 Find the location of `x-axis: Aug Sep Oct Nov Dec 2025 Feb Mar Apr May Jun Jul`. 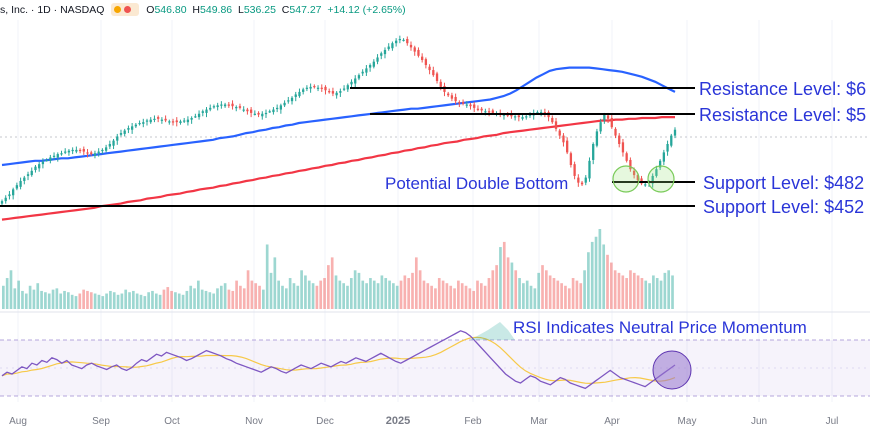

x-axis: Aug Sep Oct Nov Dec 2025 Feb Mar Apr May Jun Jul is located at coordinates (423, 421).